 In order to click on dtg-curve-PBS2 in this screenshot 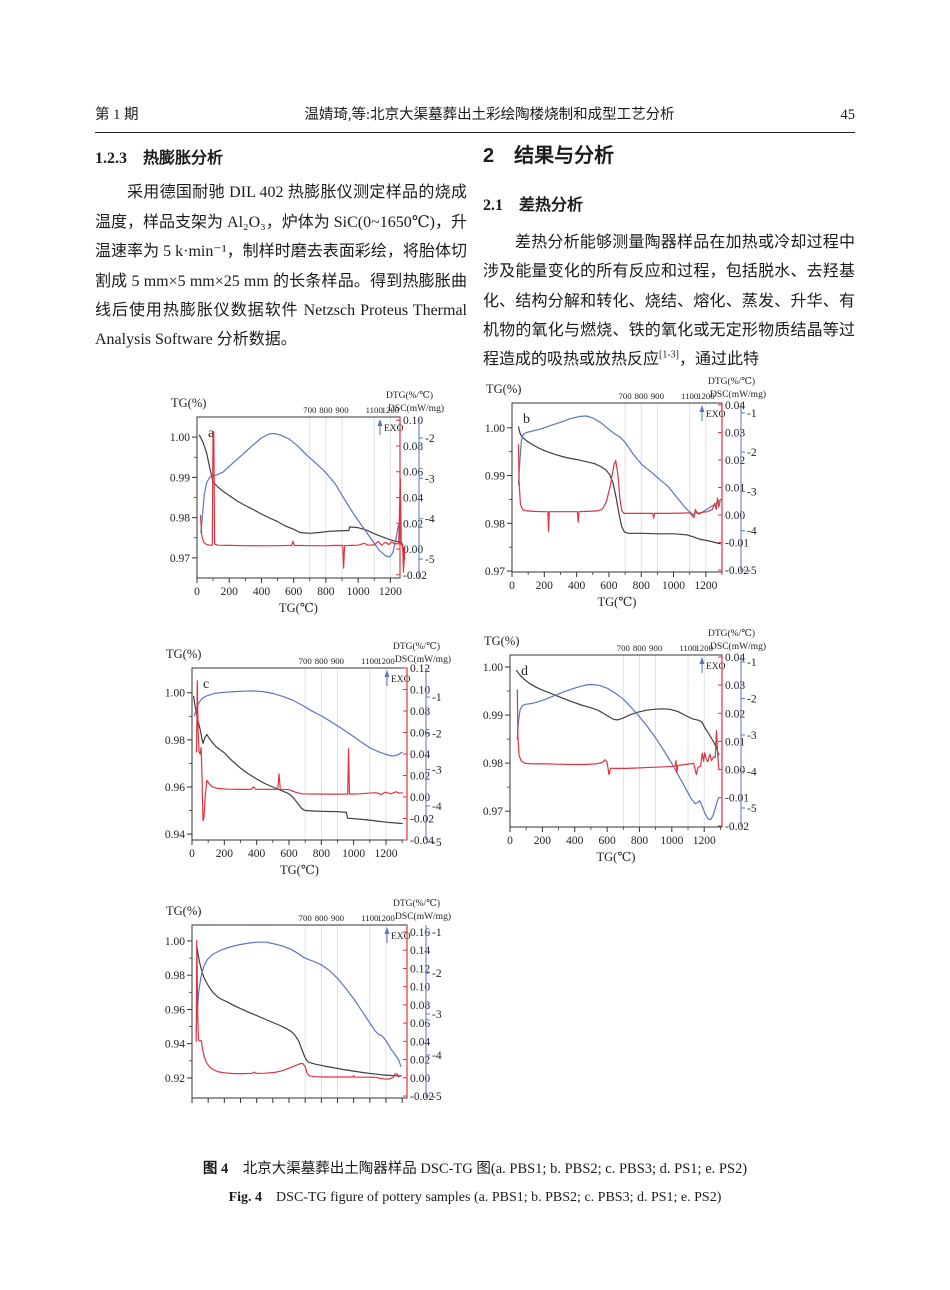, I will do `click(619, 488)`.